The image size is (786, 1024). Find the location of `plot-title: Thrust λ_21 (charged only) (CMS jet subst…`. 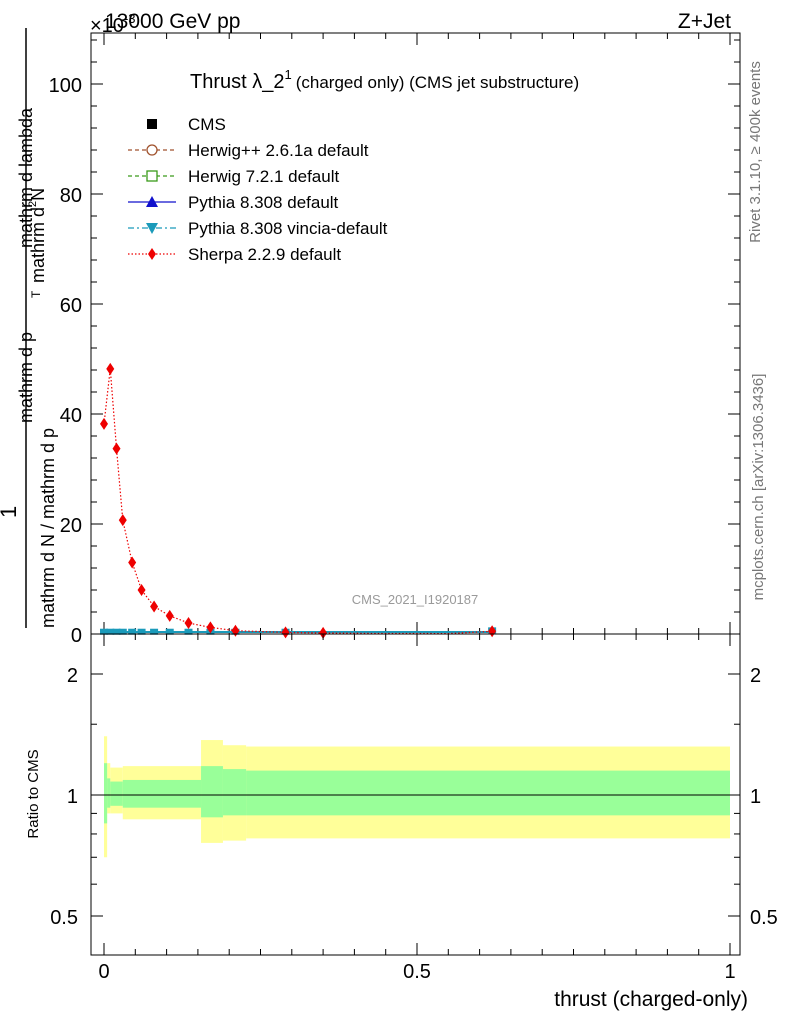

plot-title: Thrust λ_21 (charged only) (CMS jet subst… is located at coordinates (384, 80).